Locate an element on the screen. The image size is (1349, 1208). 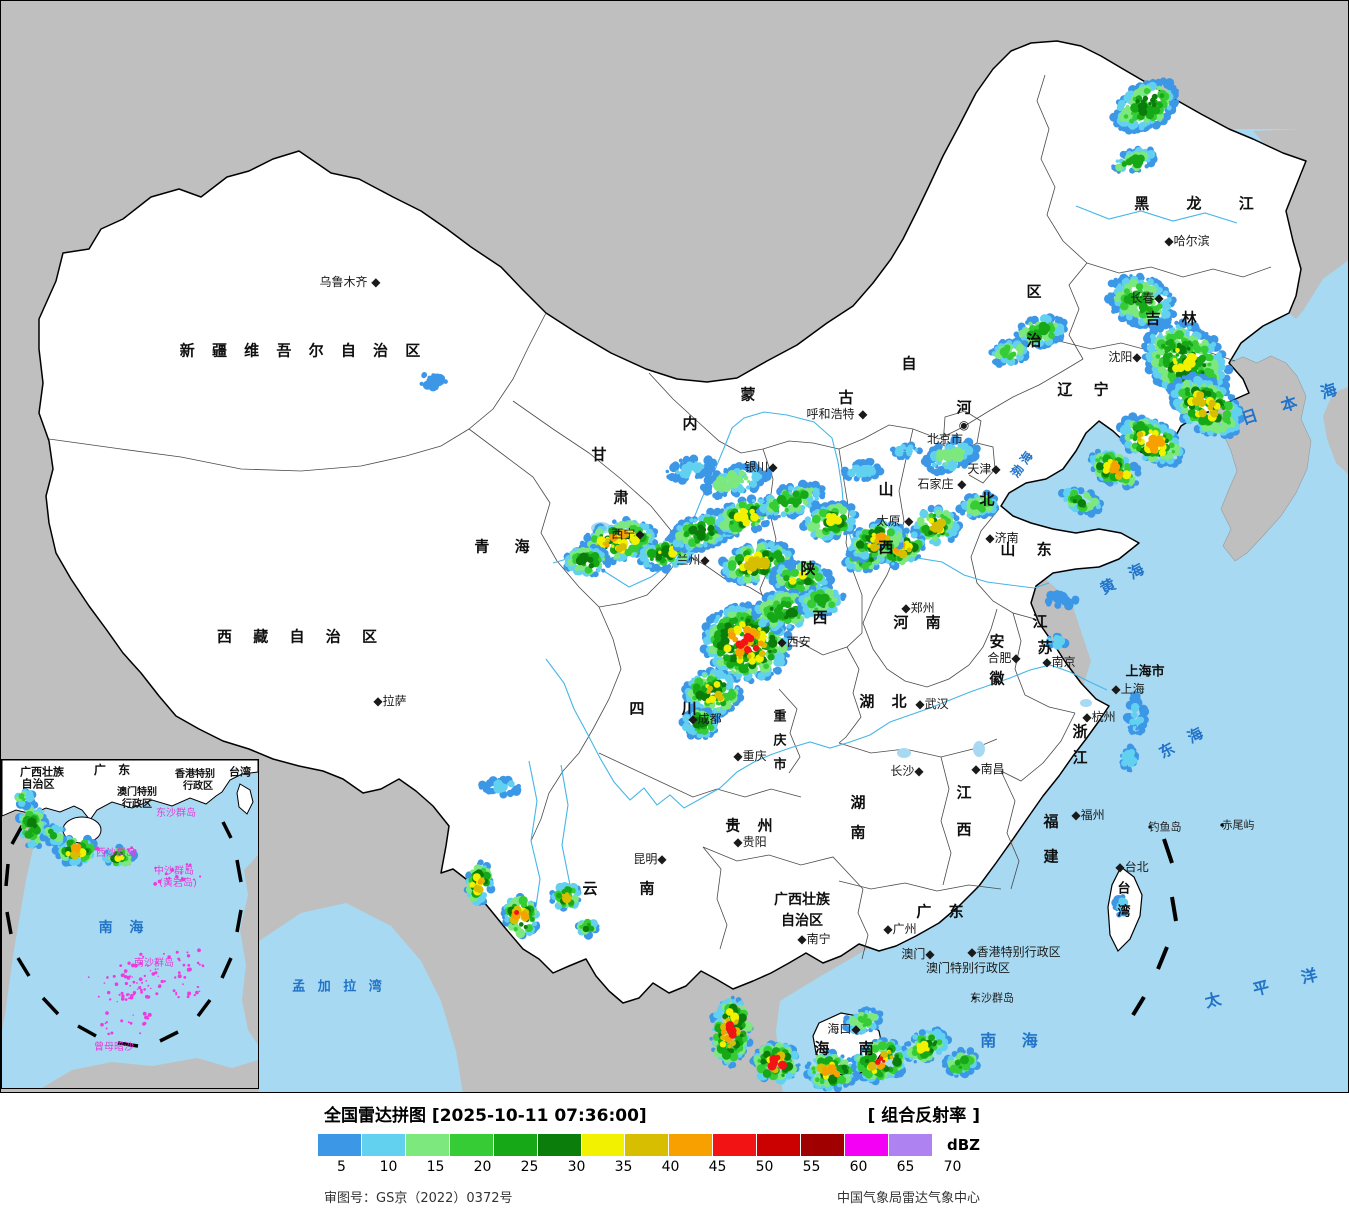
scale-value-55: 55 is located at coordinates (811, 1167).